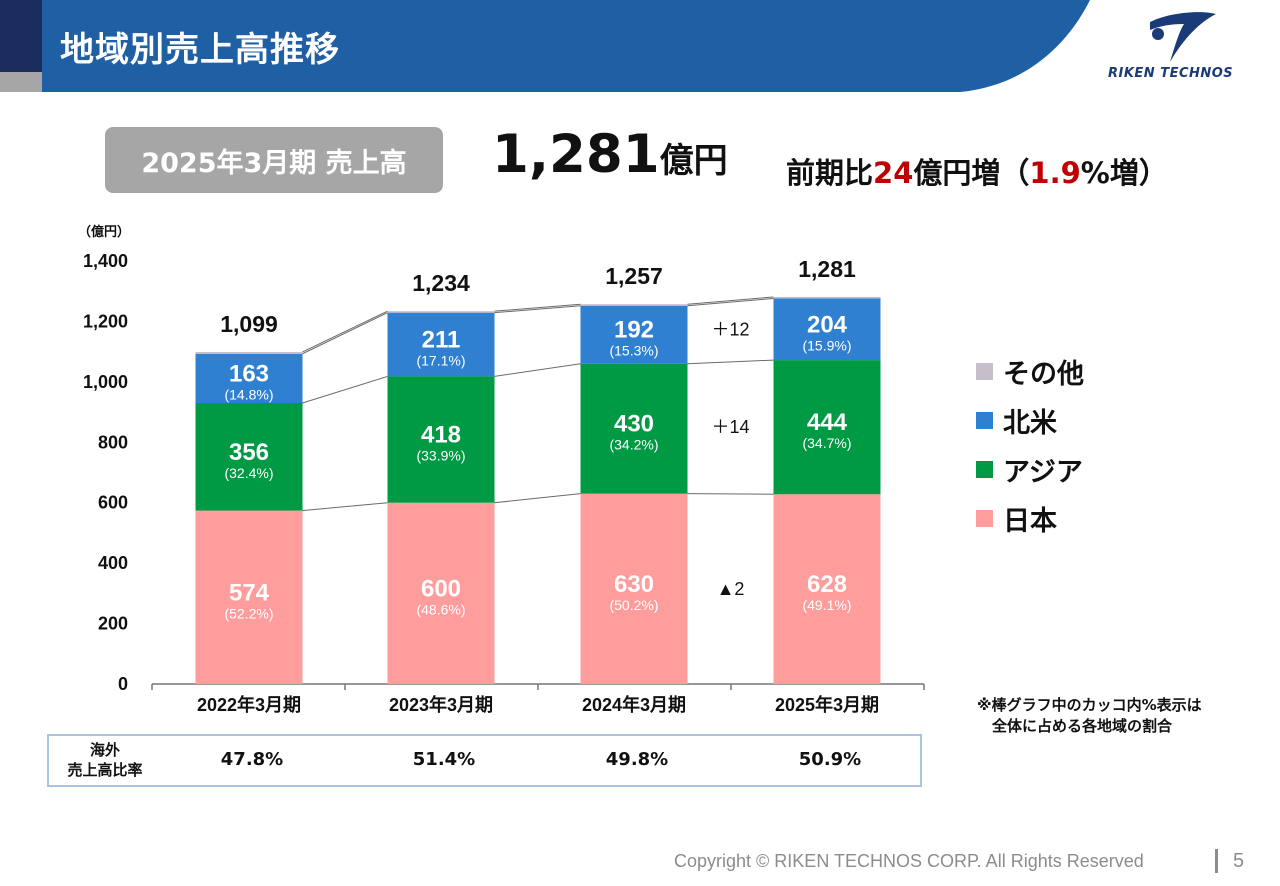  What do you see at coordinates (105, 382) in the screenshot?
I see `y-tick-label: 1,000` at bounding box center [105, 382].